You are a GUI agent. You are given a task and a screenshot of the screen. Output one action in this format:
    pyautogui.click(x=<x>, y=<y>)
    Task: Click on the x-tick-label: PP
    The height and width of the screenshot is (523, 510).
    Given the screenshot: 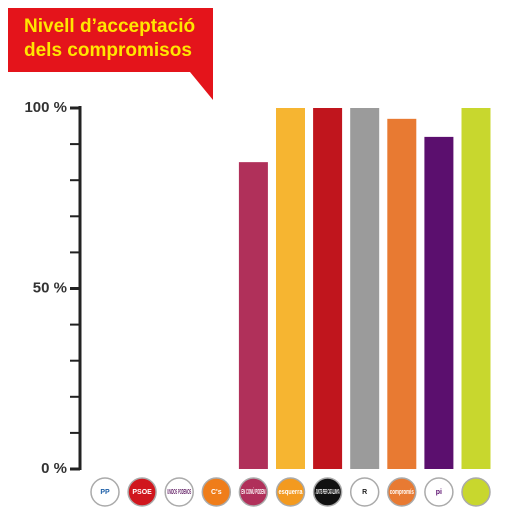 What is the action you would take?
    pyautogui.click(x=105, y=492)
    